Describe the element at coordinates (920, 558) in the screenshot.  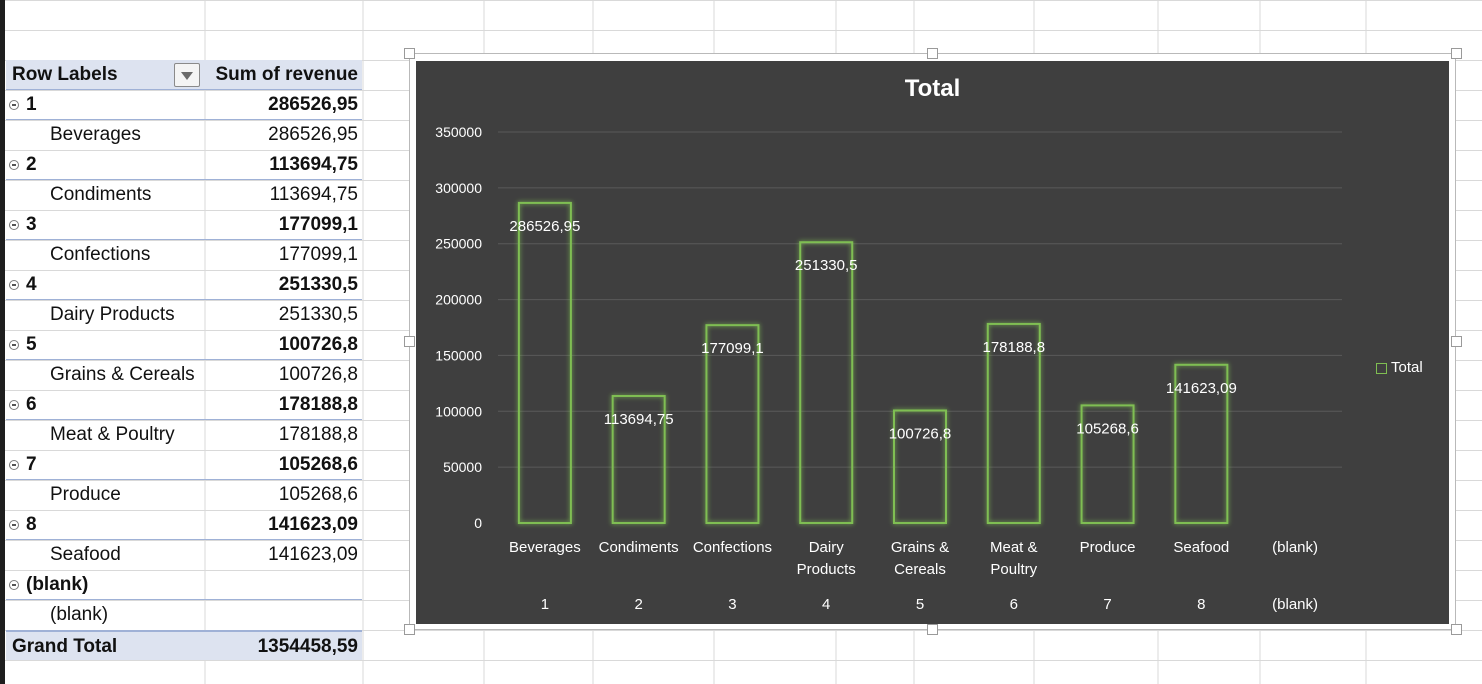
I see `x-category-label: Grains & Cereals` at that location.